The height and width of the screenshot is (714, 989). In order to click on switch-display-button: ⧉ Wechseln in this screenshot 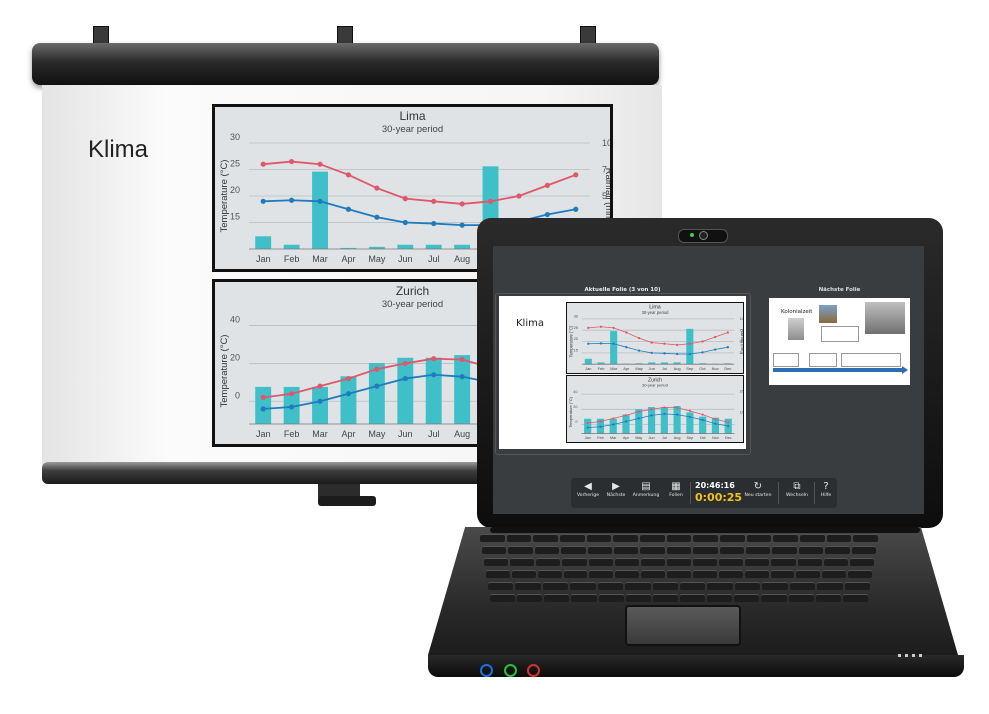, I will do `click(797, 489)`.